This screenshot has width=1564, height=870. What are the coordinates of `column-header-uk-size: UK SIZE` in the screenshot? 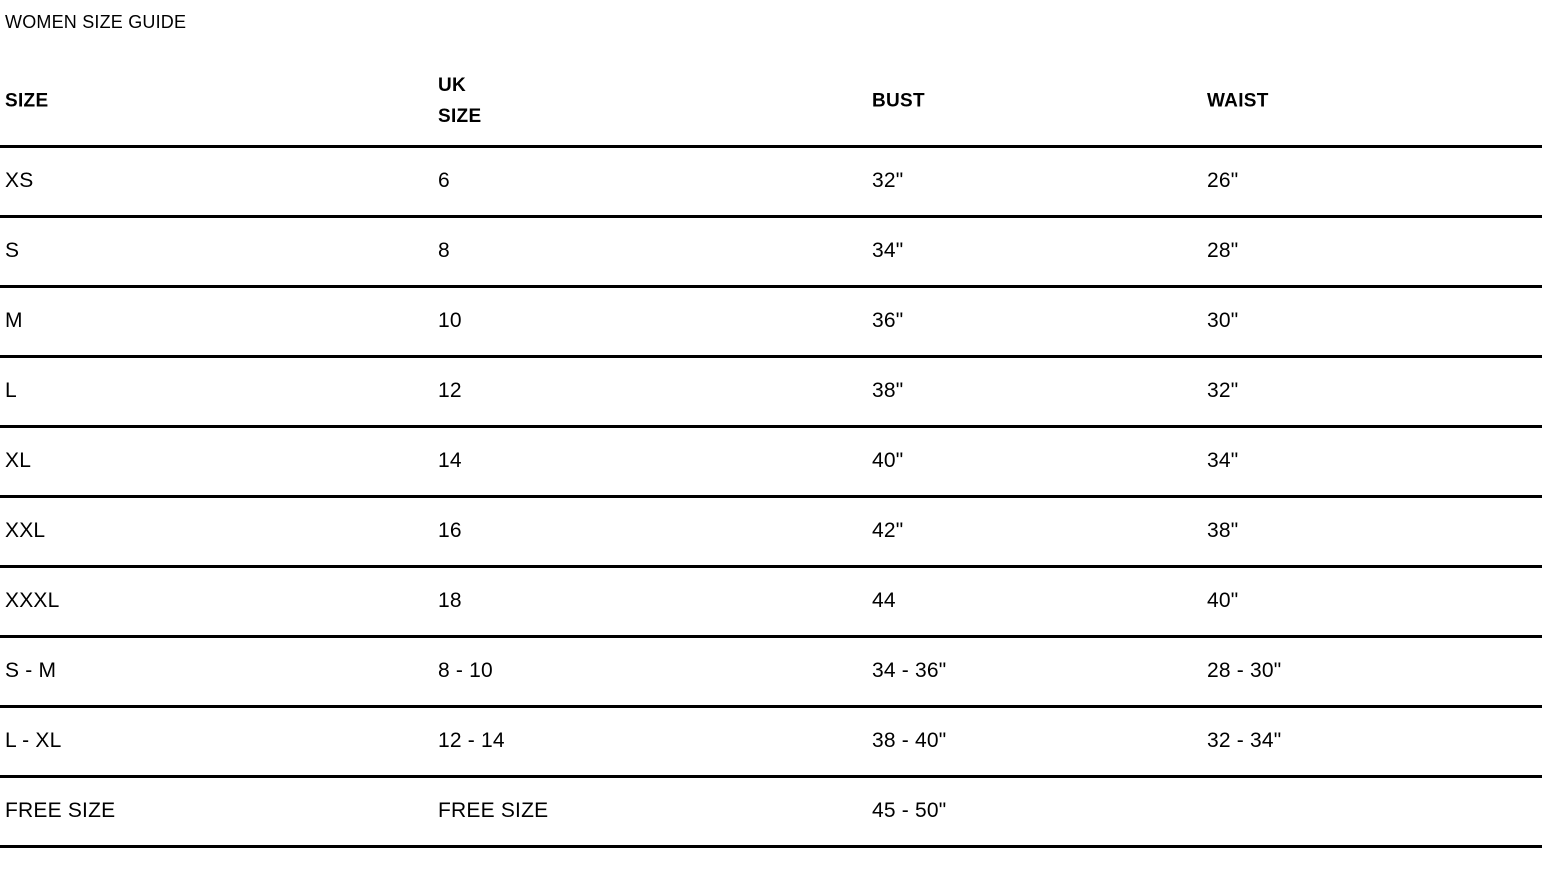 It's located at (459, 102).